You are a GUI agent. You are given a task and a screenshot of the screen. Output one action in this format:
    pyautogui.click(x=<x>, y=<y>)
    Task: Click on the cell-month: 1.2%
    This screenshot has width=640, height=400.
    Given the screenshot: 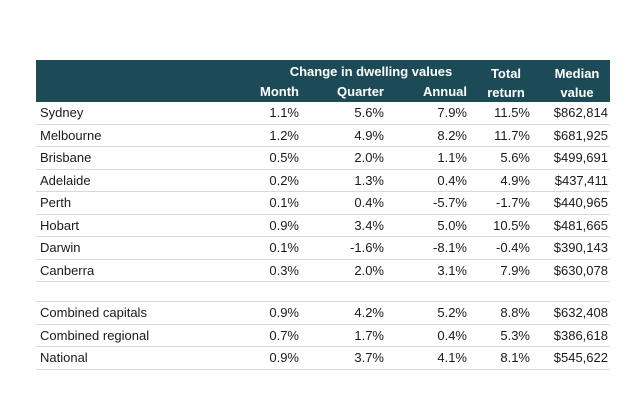 What is the action you would take?
    pyautogui.click(x=284, y=135)
    